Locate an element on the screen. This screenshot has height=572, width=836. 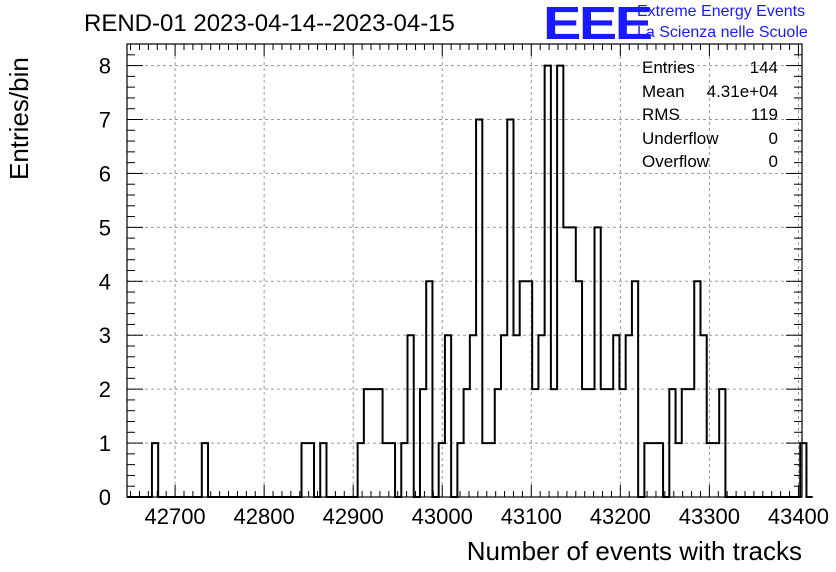
stats-row-rms: RMS 119 is located at coordinates (710, 117).